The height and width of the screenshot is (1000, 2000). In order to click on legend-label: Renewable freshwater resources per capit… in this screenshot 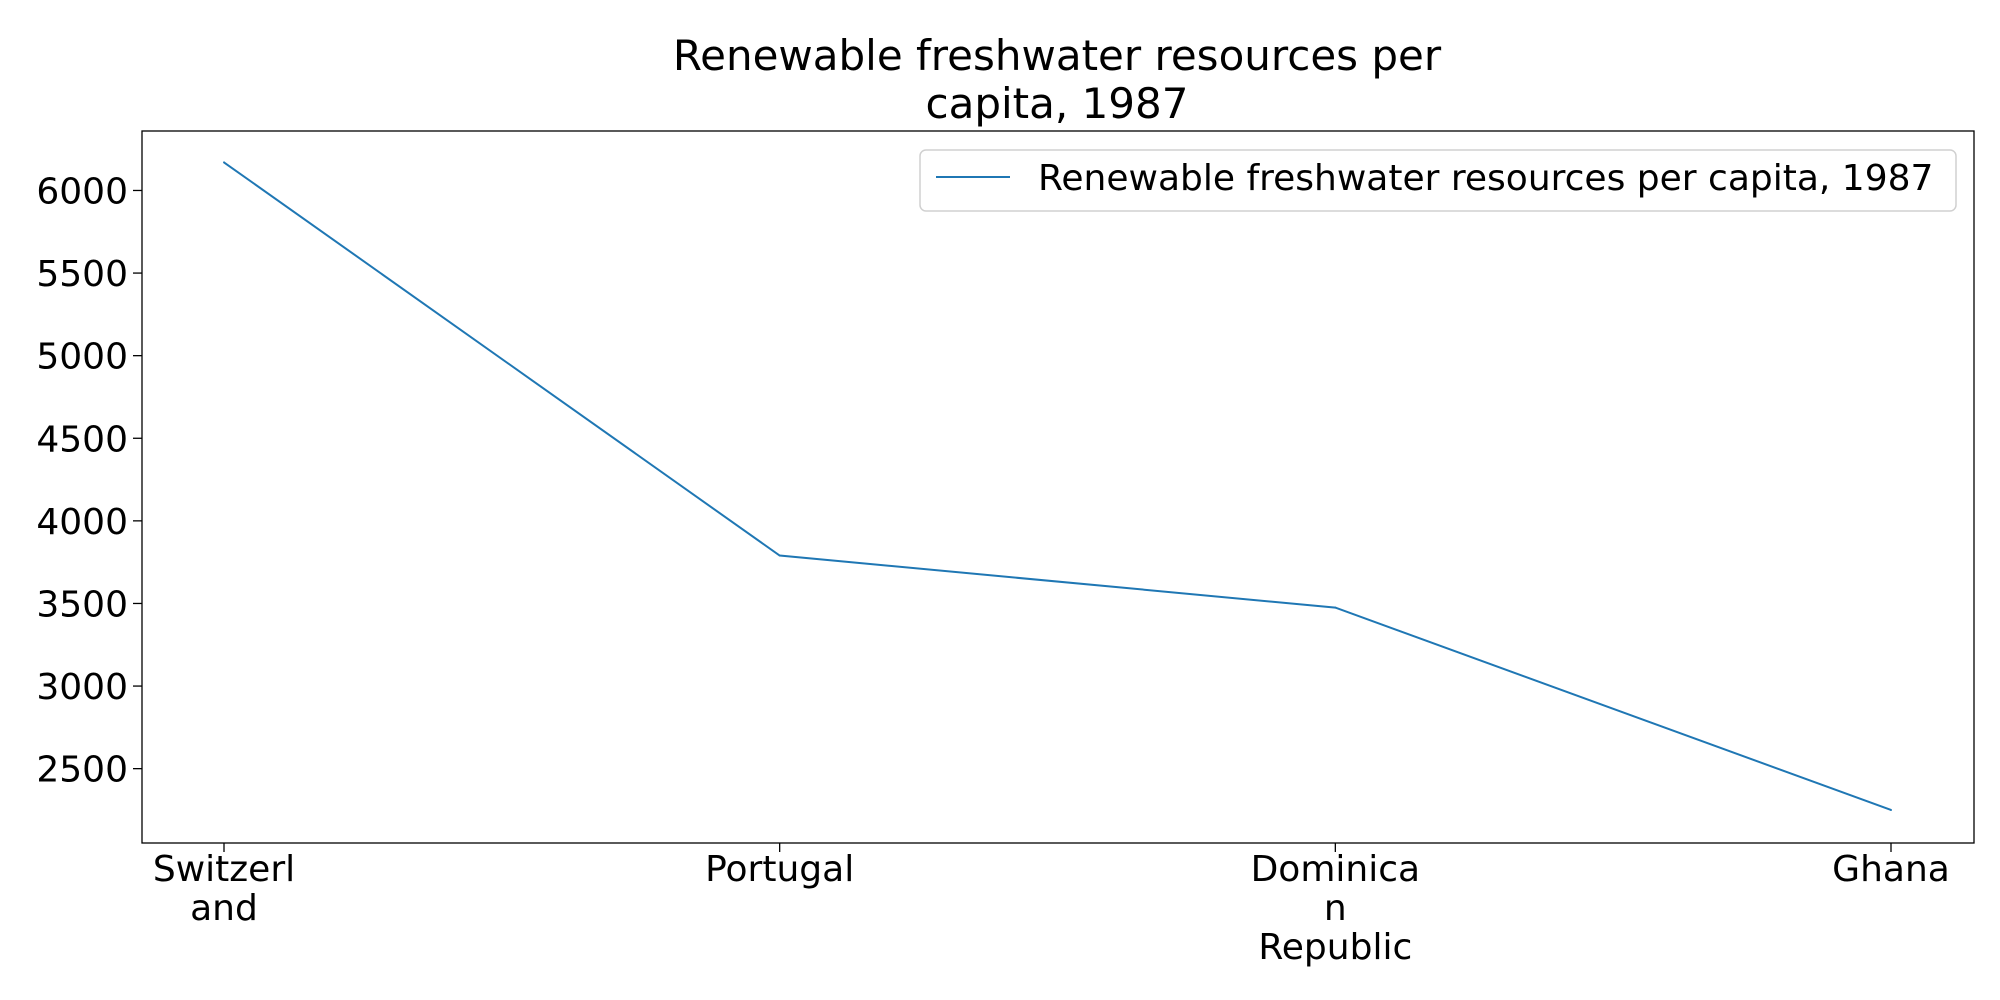, I will do `click(1485, 178)`.